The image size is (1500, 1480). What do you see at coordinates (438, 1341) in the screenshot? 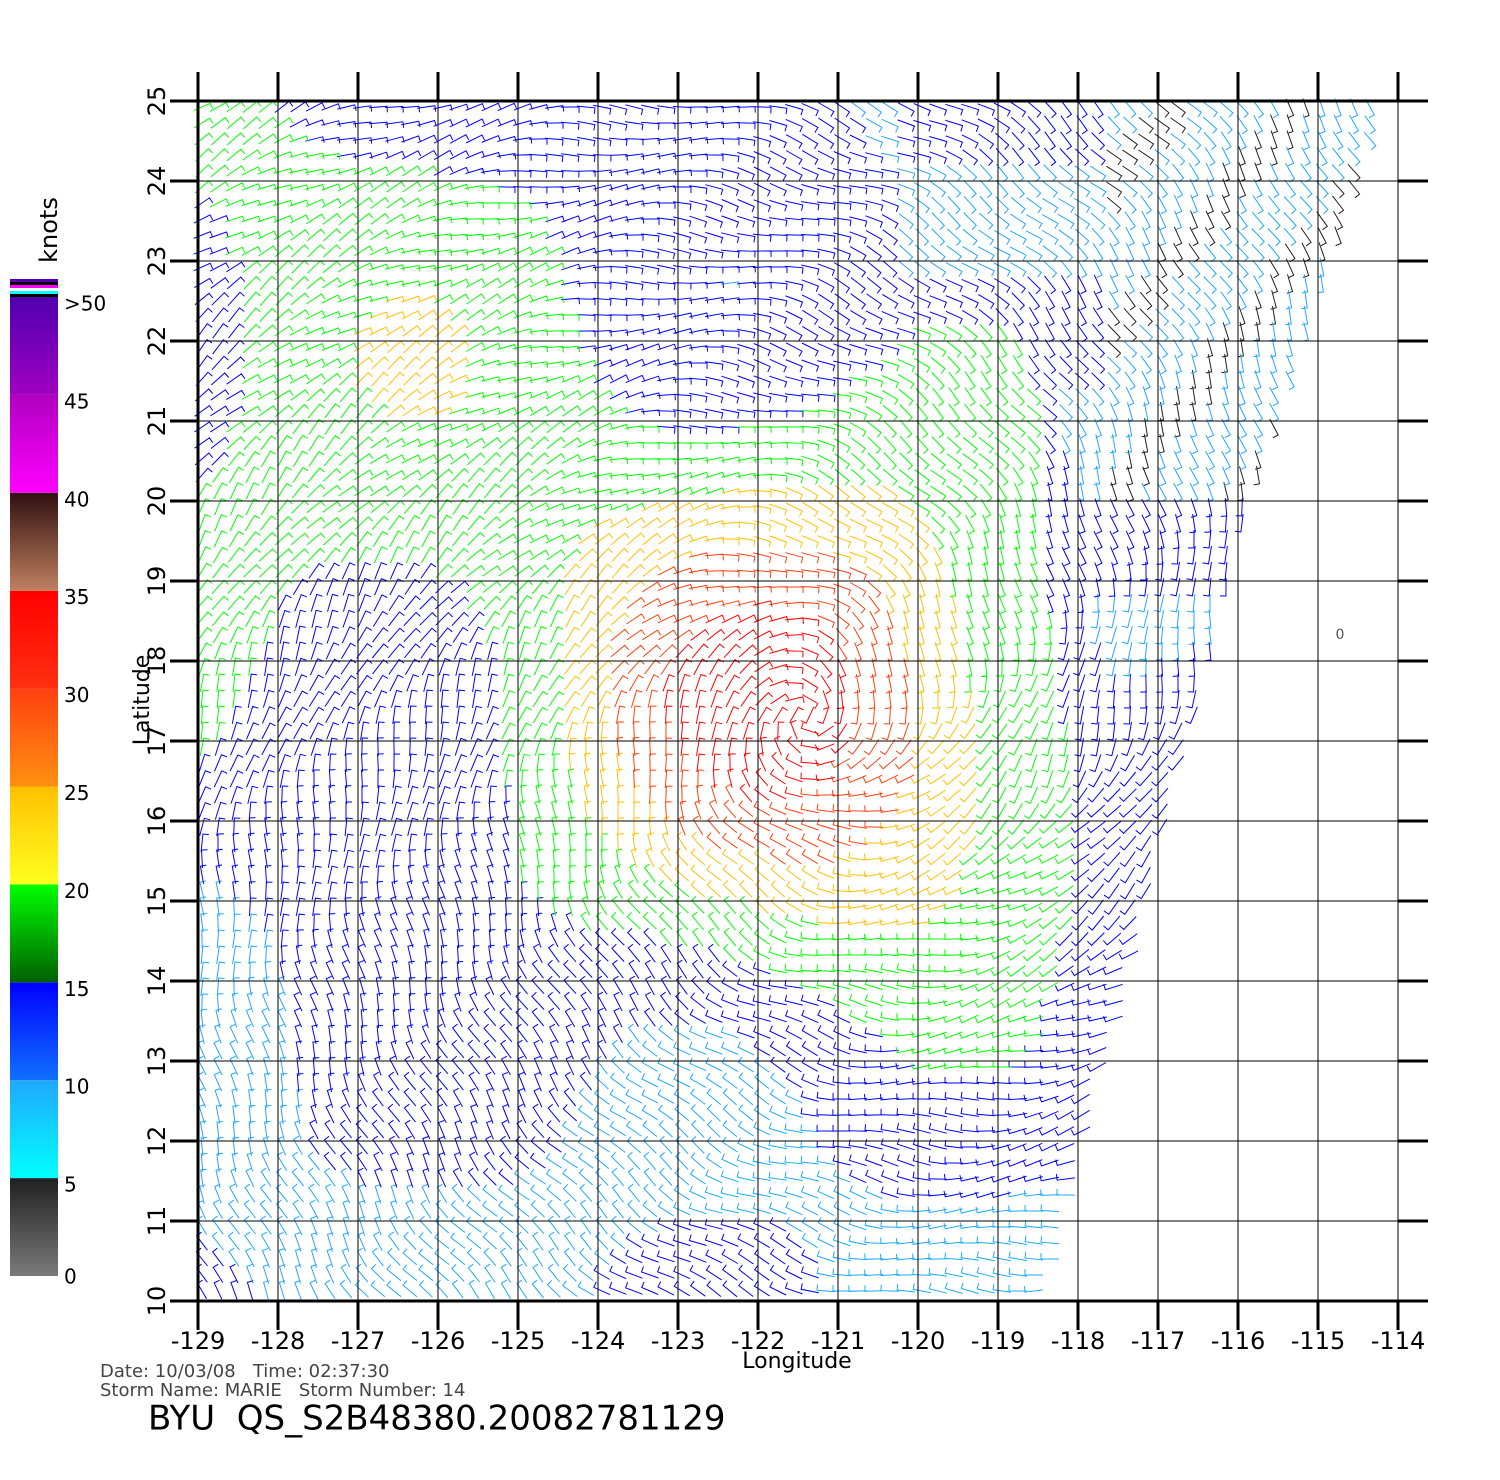
I see `x-tick-label: -126` at bounding box center [438, 1341].